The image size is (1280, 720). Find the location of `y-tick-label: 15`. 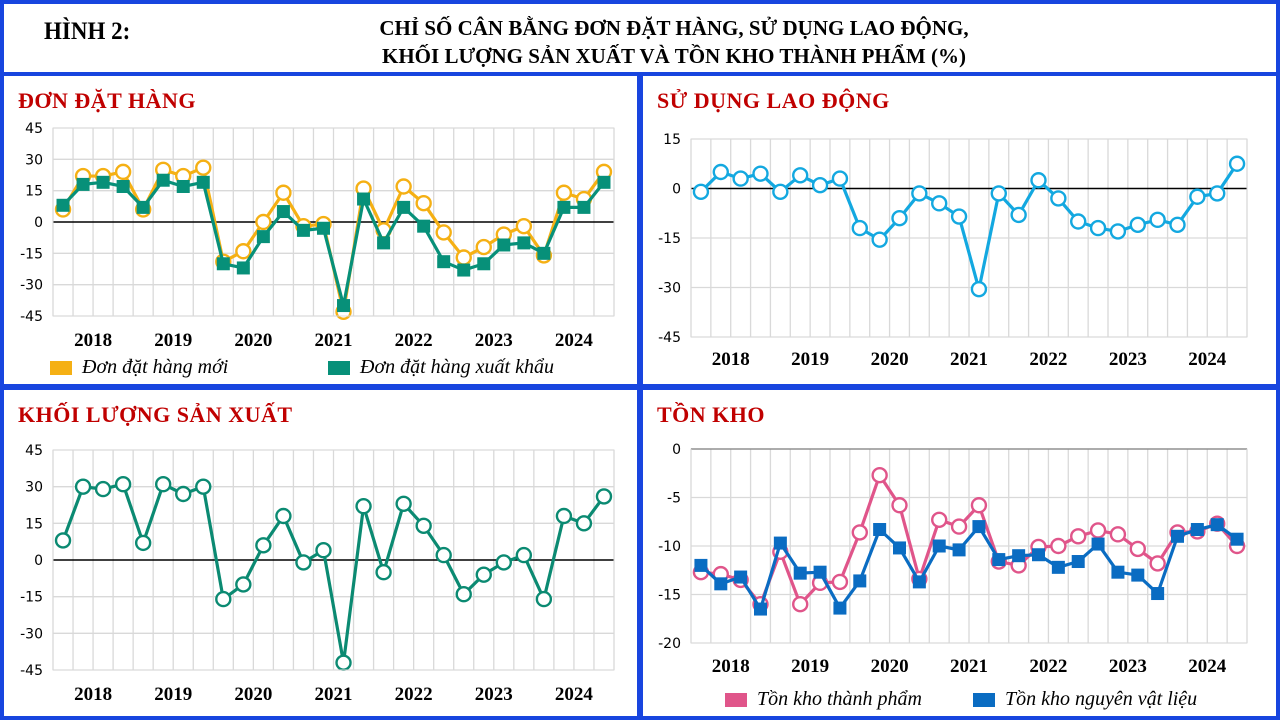

y-tick-label: 15 is located at coordinates (672, 140).